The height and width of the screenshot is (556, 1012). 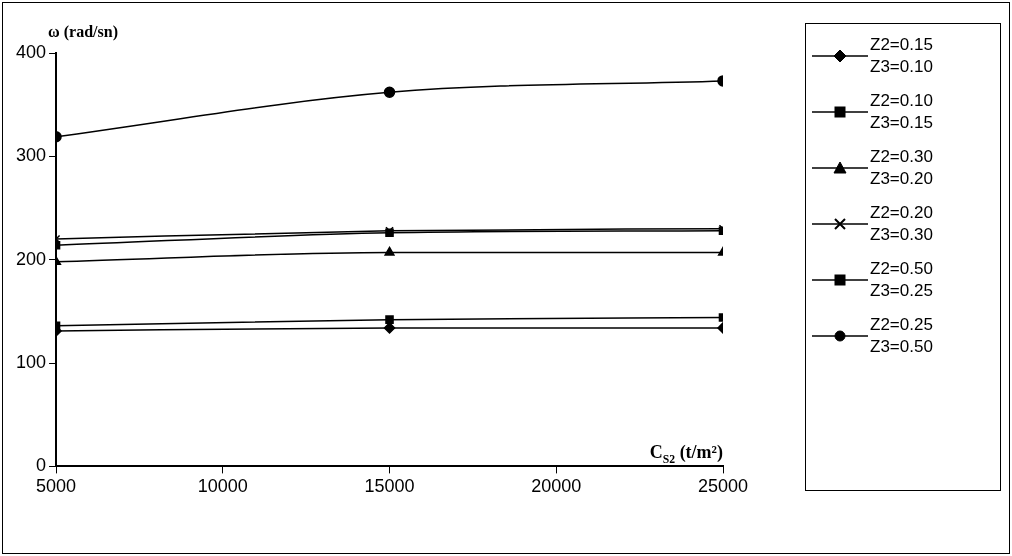 What do you see at coordinates (31, 51) in the screenshot?
I see `y-tick-label: 400` at bounding box center [31, 51].